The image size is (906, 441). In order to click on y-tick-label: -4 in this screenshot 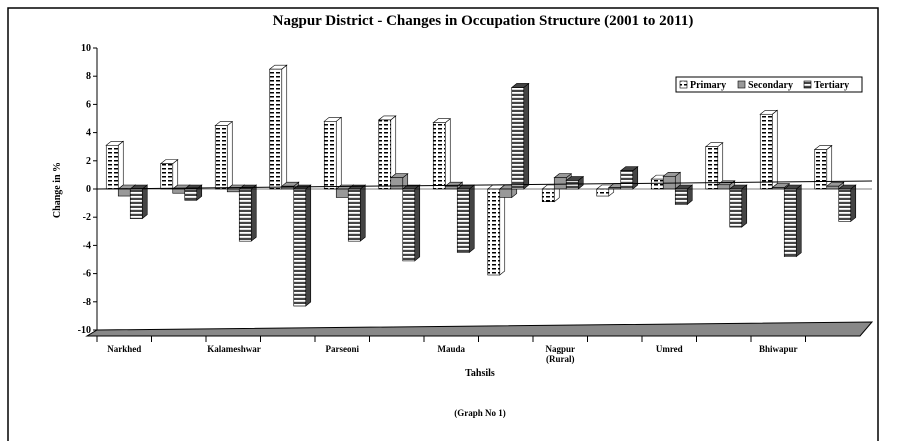, I will do `click(87, 245)`.